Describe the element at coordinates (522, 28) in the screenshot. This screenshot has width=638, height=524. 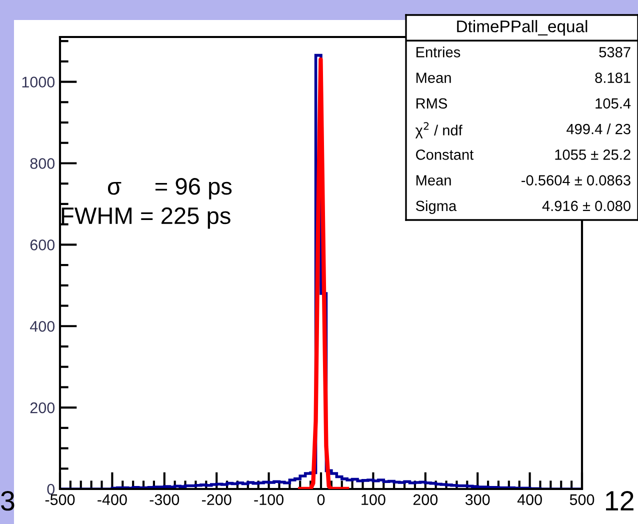
I see `text: DtimePPall_equal` at that location.